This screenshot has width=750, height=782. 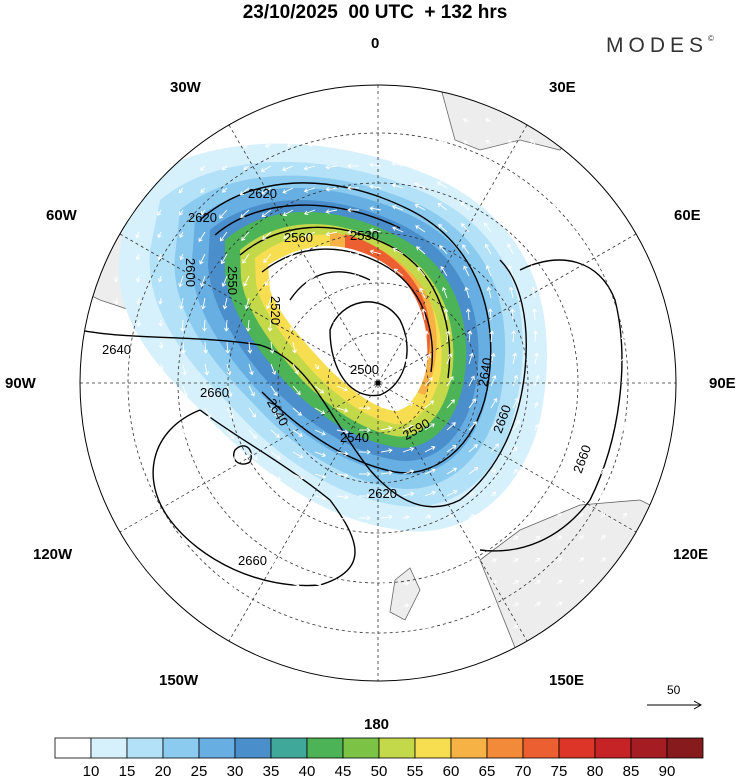 What do you see at coordinates (562, 87) in the screenshot?
I see `lon-label-30e: 30E` at bounding box center [562, 87].